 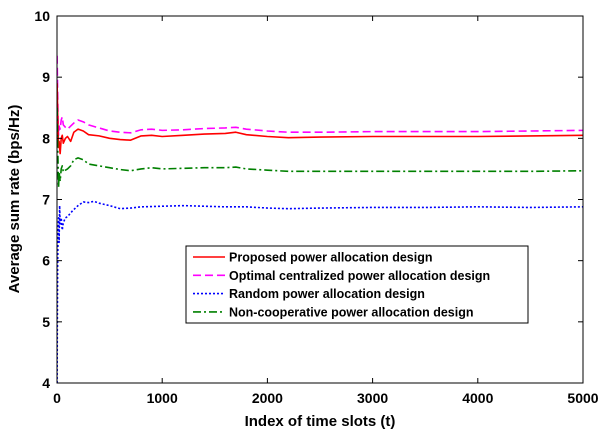 I want to click on x-tick-label: 5000, so click(x=582, y=398).